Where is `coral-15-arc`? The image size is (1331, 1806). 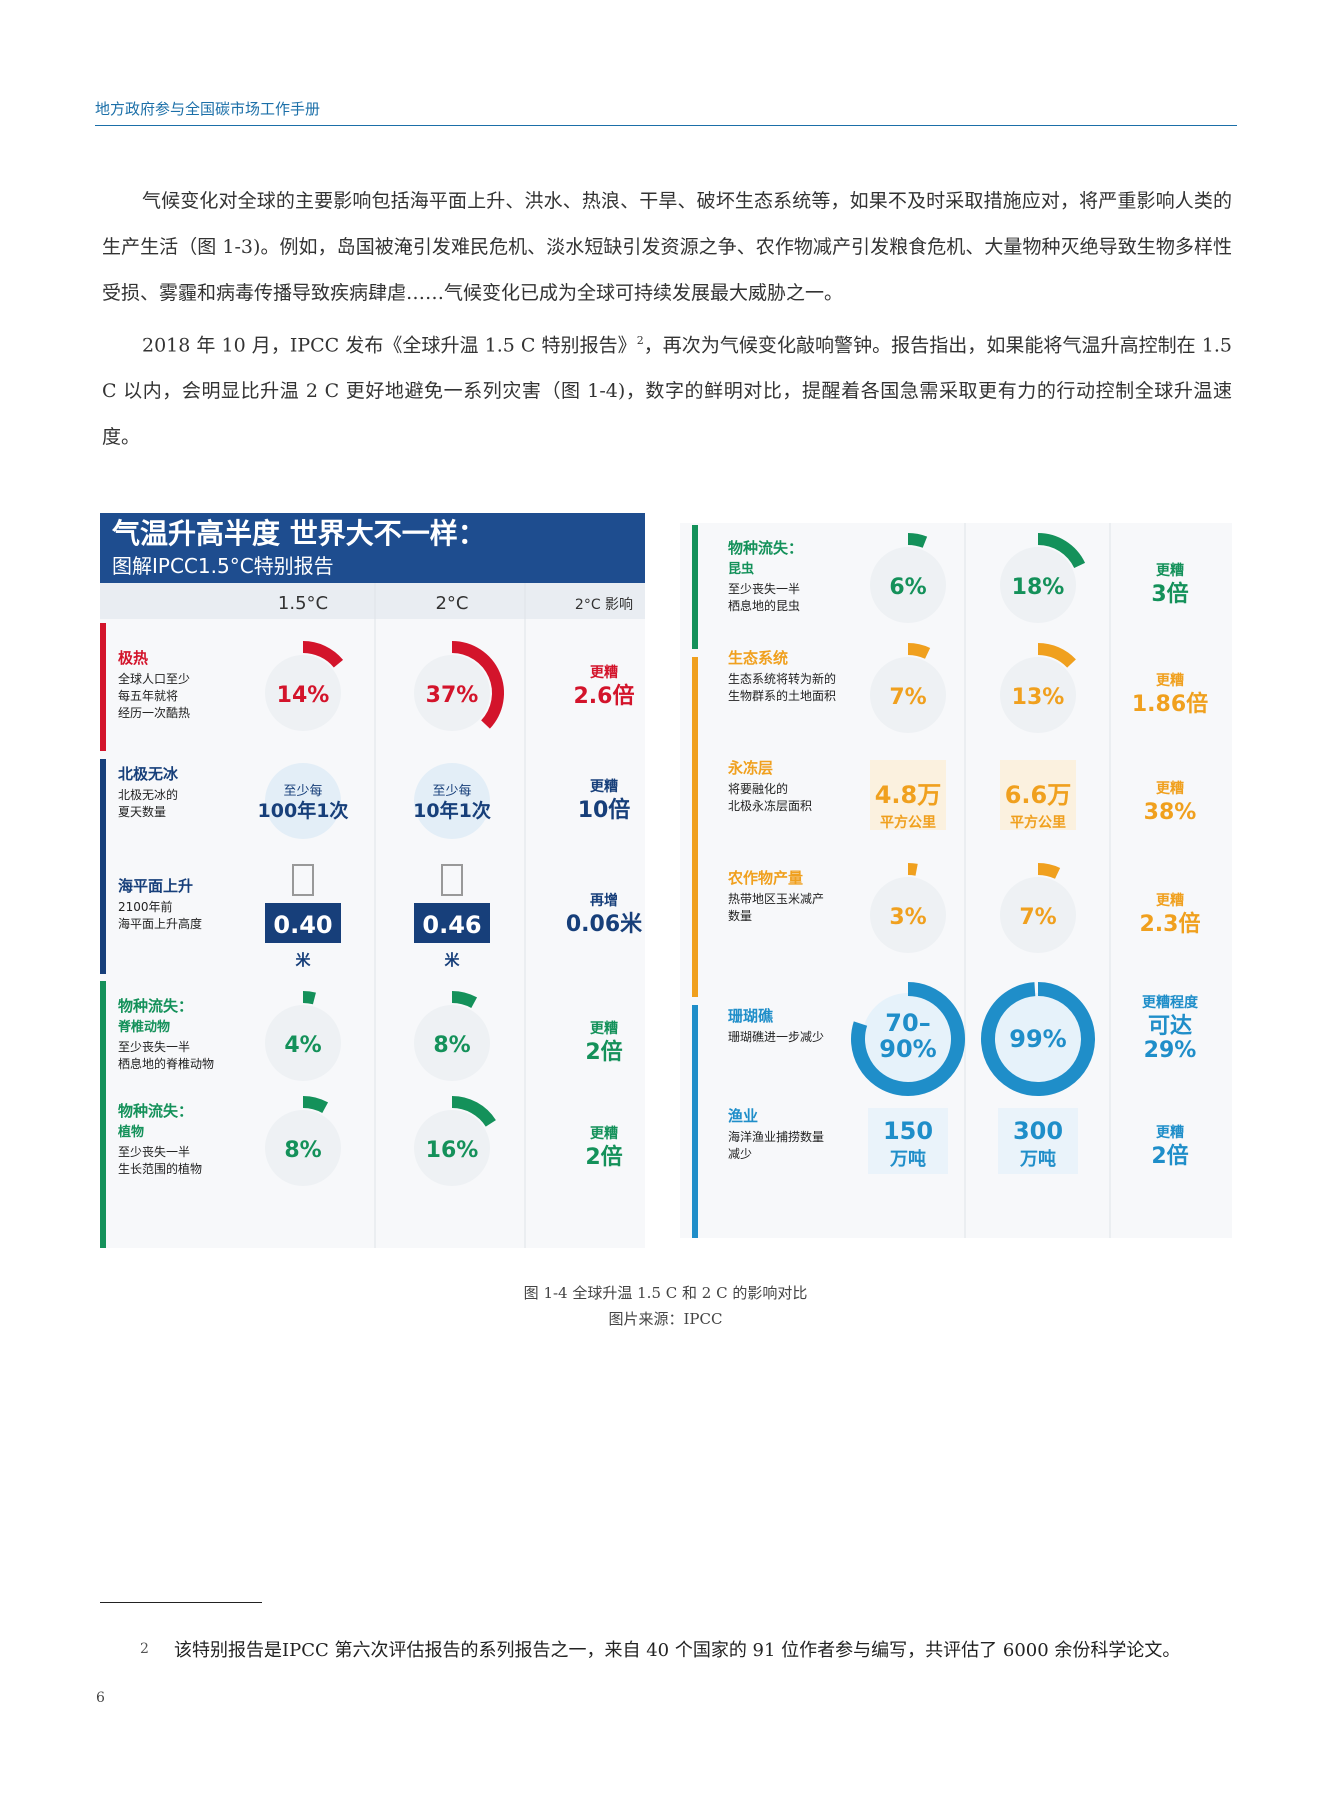 coral-15-arc is located at coordinates (908, 1039).